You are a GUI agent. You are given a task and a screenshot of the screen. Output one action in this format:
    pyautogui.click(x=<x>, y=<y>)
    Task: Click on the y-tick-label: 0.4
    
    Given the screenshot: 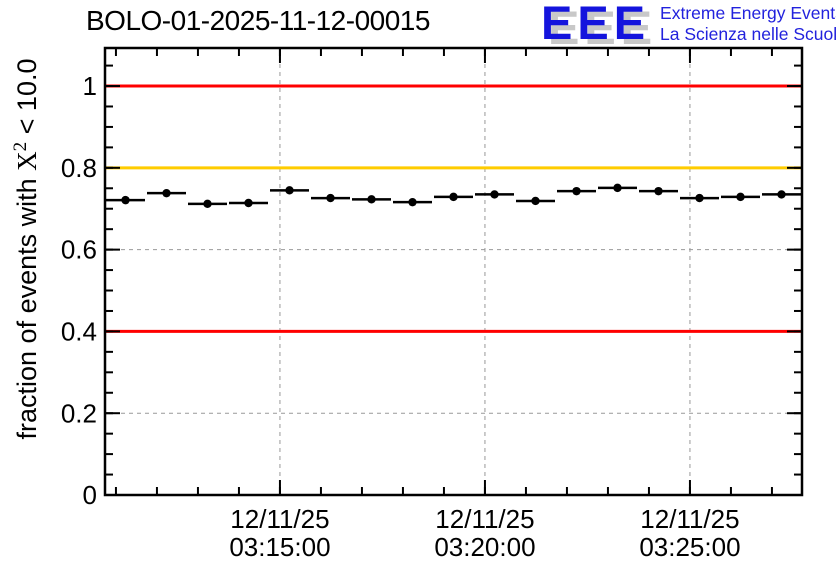 What is the action you would take?
    pyautogui.click(x=79, y=332)
    